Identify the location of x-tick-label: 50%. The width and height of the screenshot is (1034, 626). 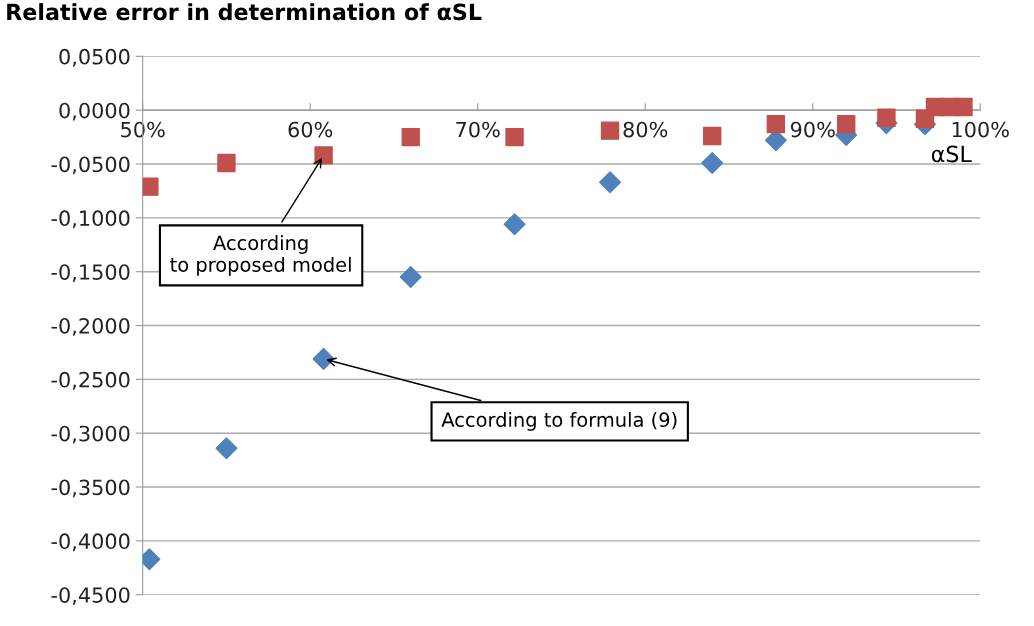
(143, 129).